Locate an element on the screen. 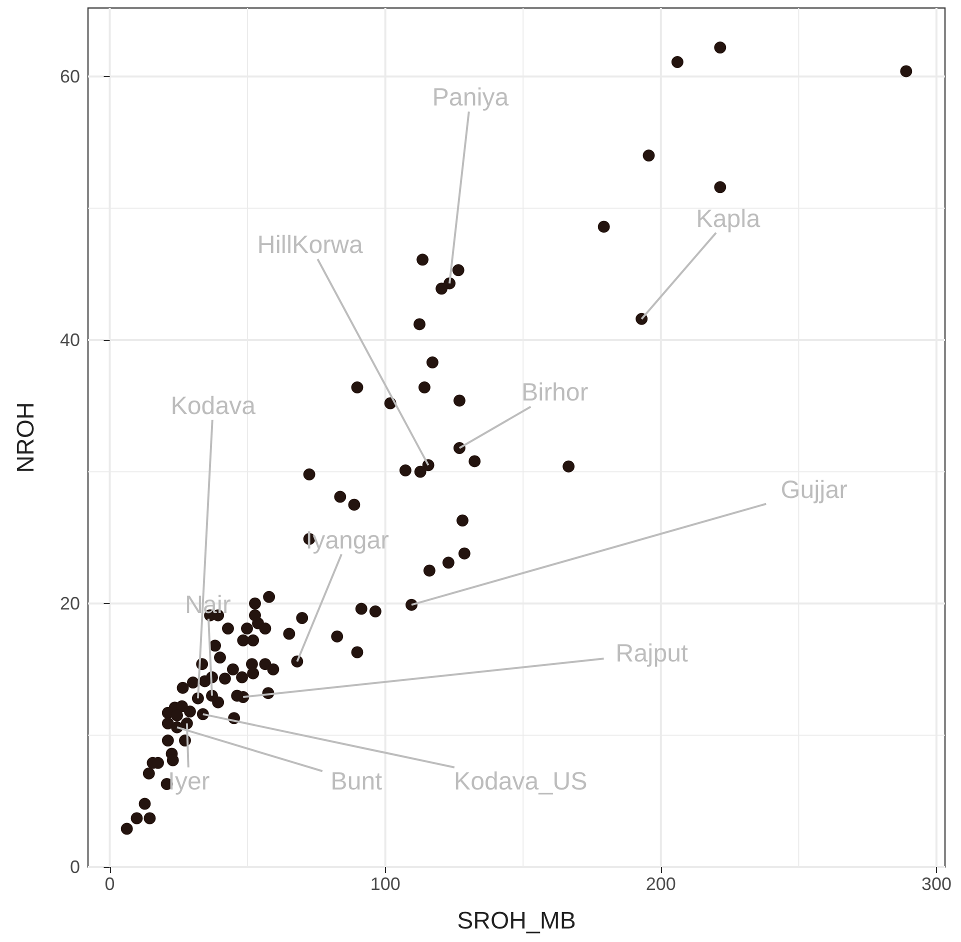 Image resolution: width=961 pixels, height=942 pixels. annotation: Gujjar is located at coordinates (814, 490).